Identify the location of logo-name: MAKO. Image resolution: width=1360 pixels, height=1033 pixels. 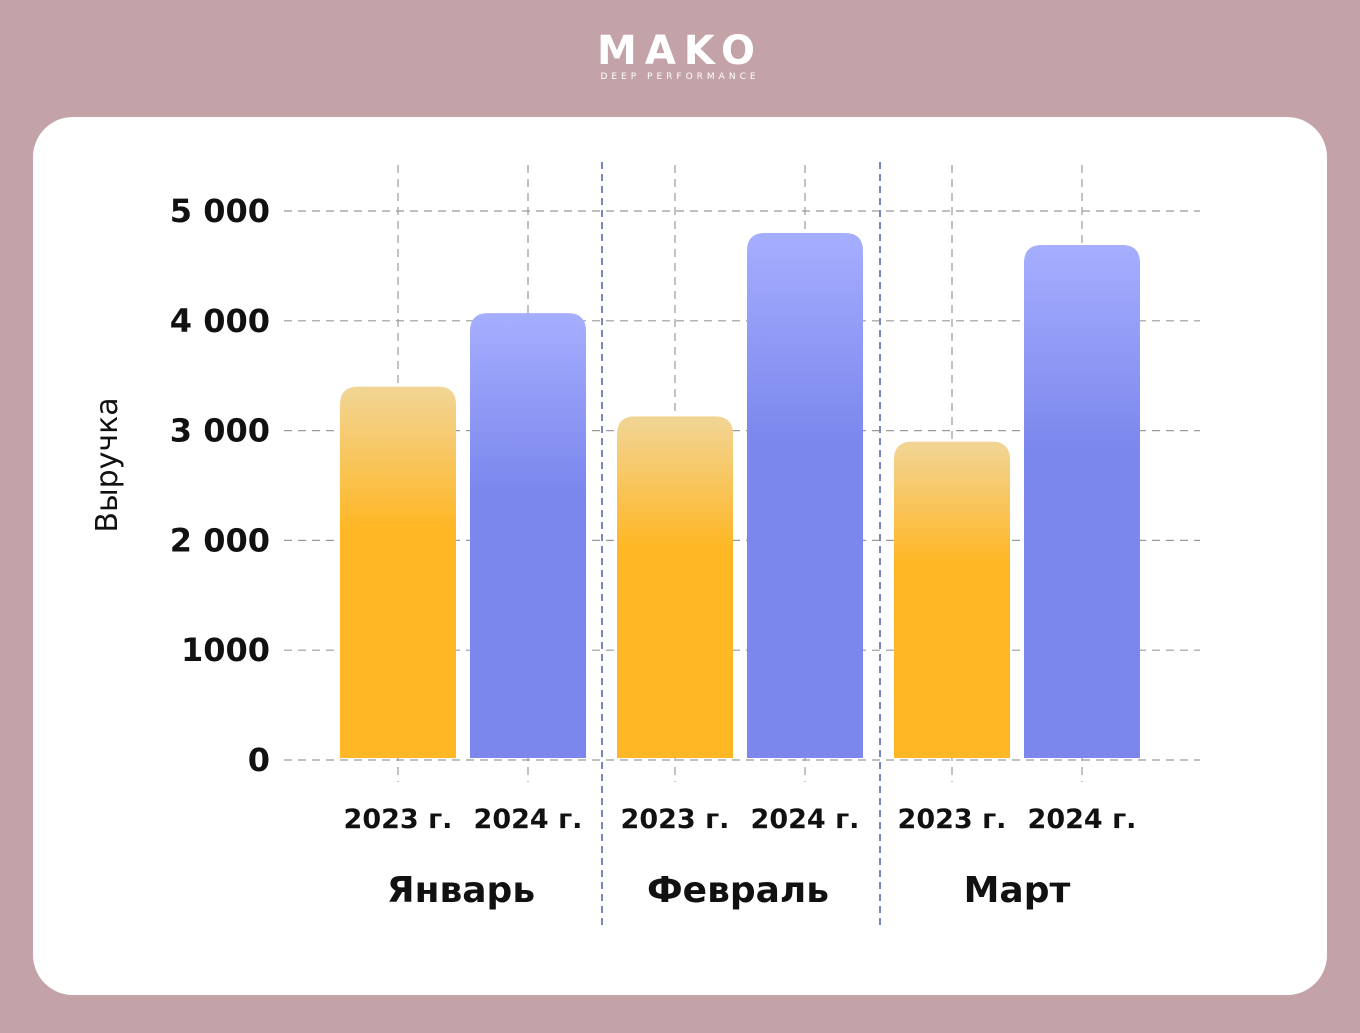
(680, 51).